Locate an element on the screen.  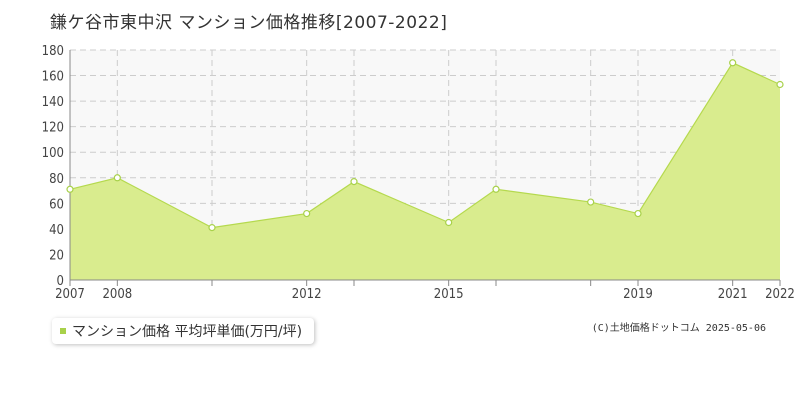
legend-label: マンション価格 平均坪単価(万円/坪) is located at coordinates (187, 332).